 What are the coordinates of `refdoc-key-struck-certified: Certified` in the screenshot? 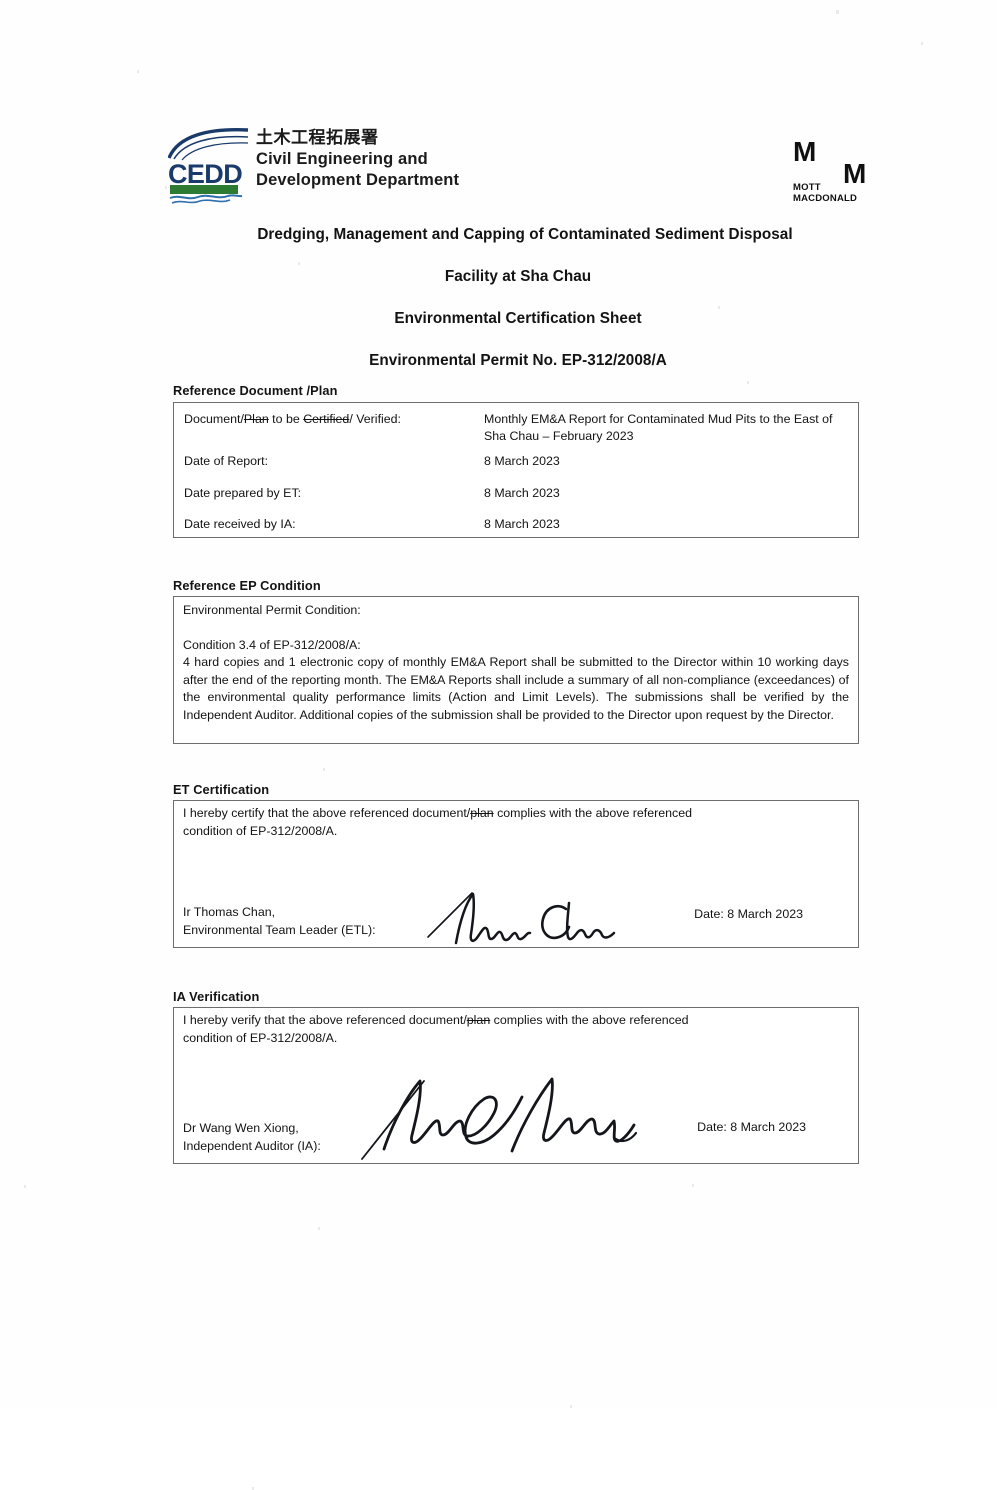 It's located at (326, 419).